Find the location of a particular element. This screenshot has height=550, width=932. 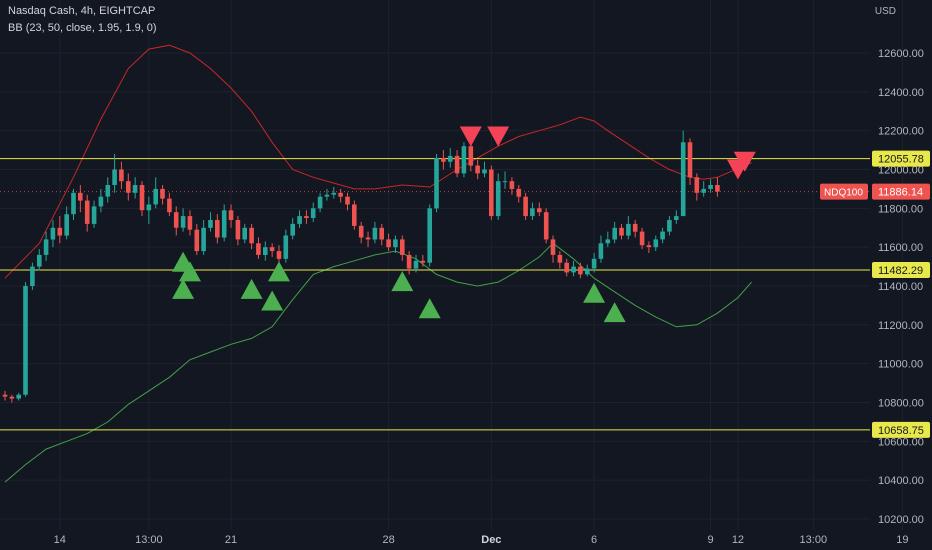

x-tick-label: 12 is located at coordinates (738, 540).